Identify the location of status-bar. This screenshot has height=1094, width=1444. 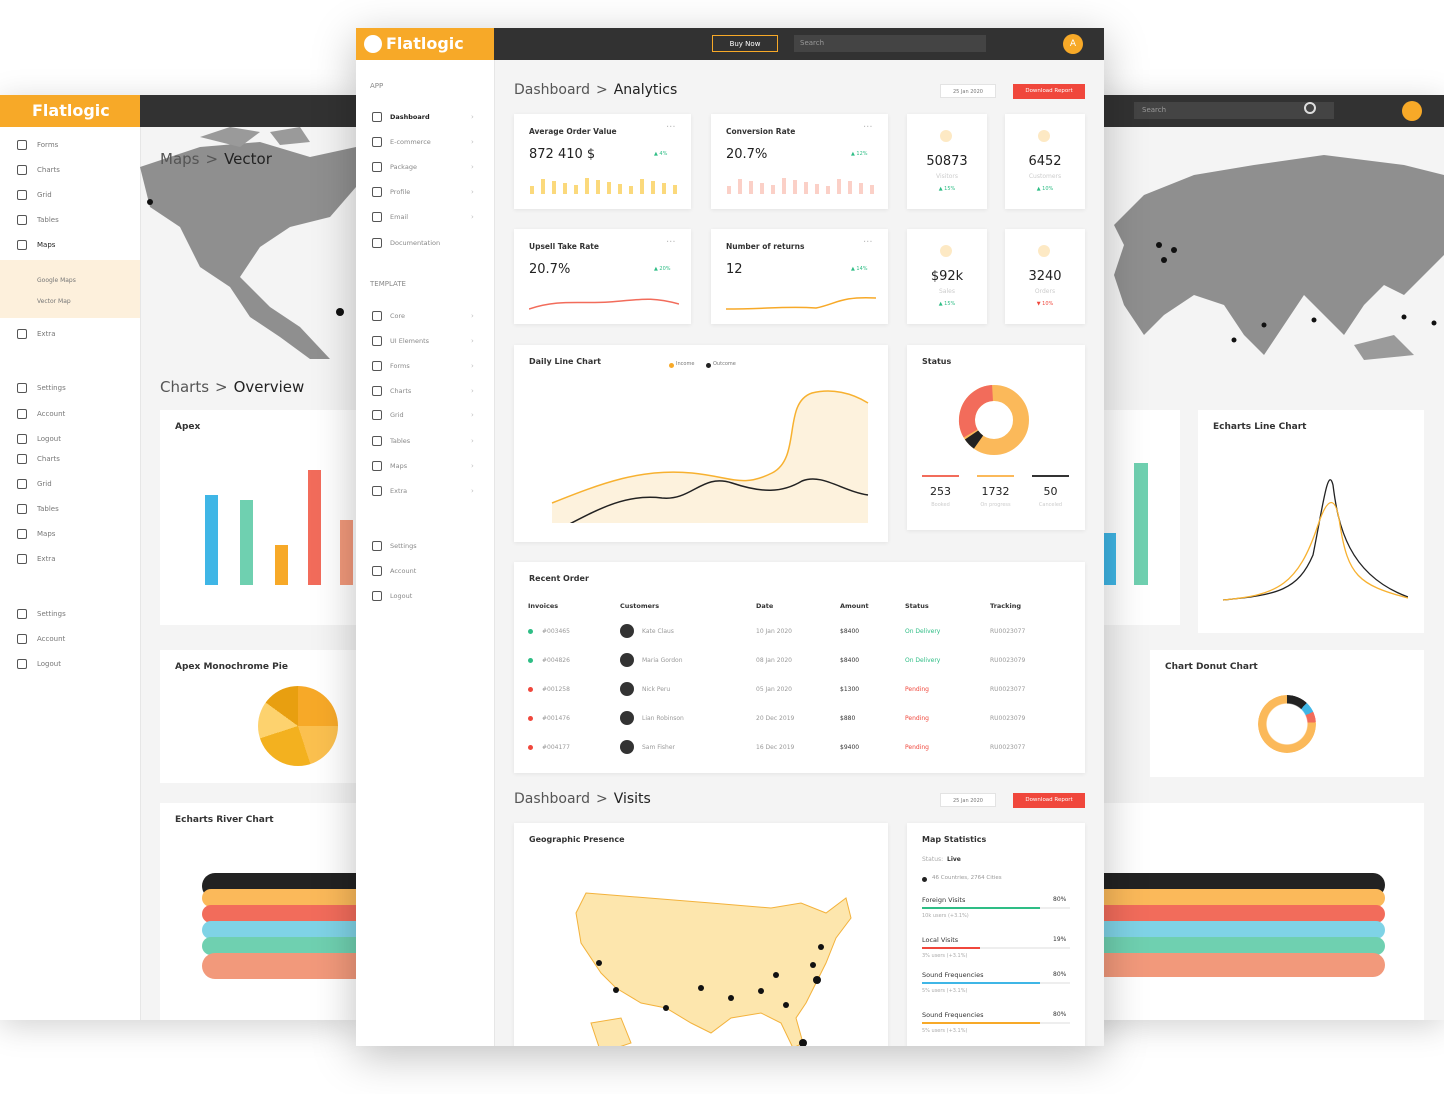
(940, 476).